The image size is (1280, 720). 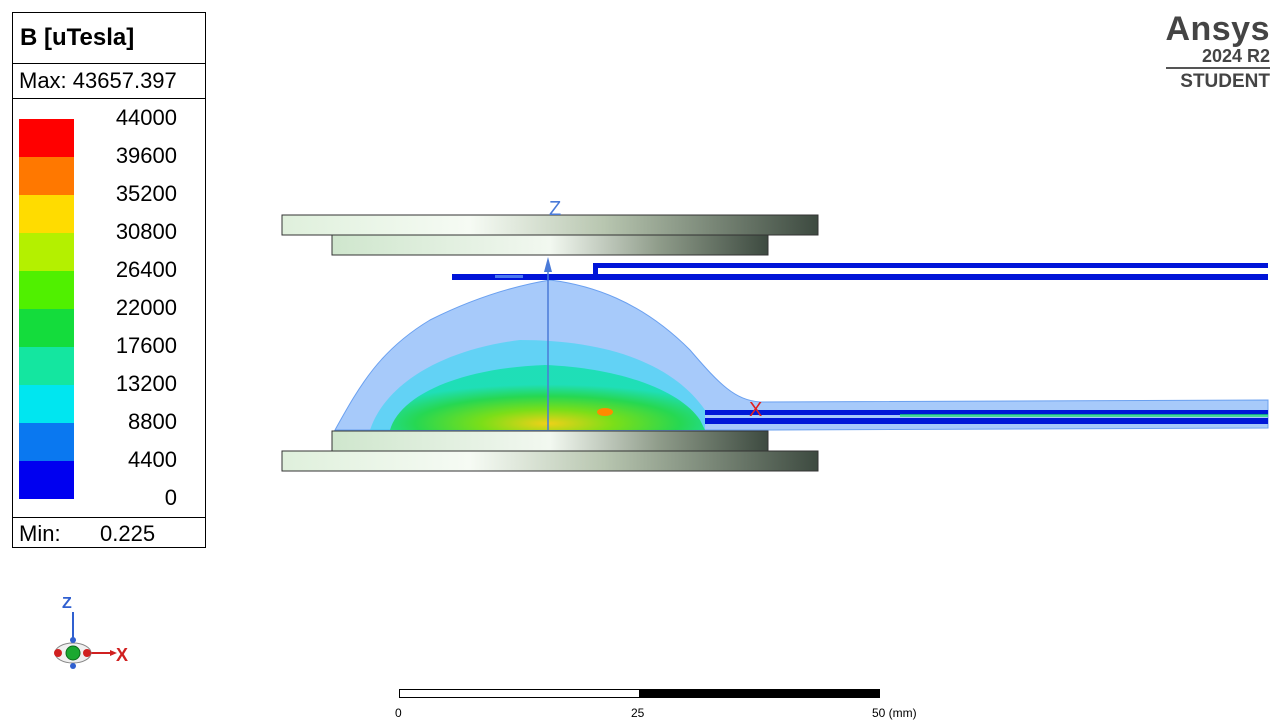 I want to click on legend-tick: 35200, so click(x=146, y=193).